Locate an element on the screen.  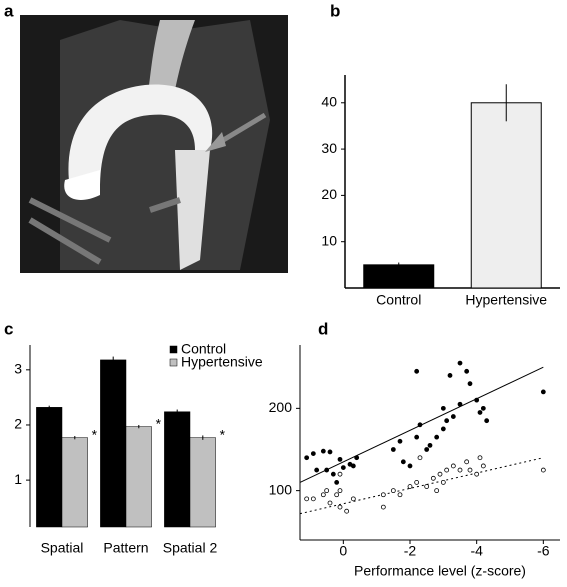
x-tick-label: 0 is located at coordinates (343, 551).